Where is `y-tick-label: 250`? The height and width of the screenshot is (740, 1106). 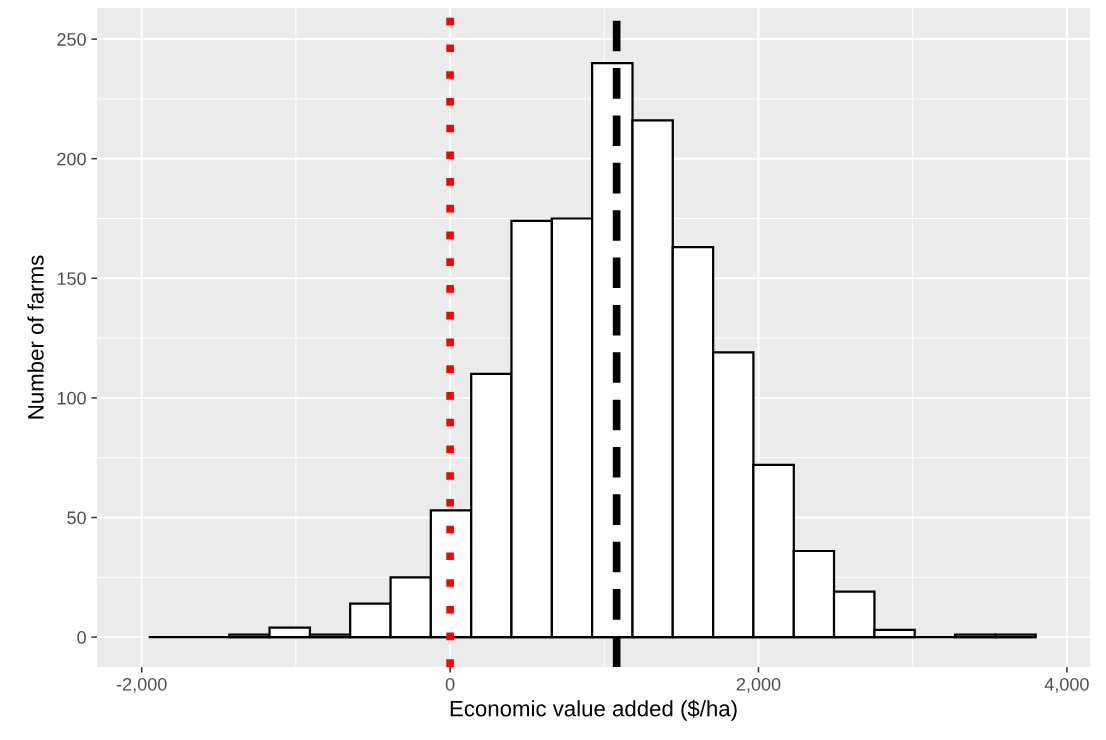
y-tick-label: 250 is located at coordinates (71, 39).